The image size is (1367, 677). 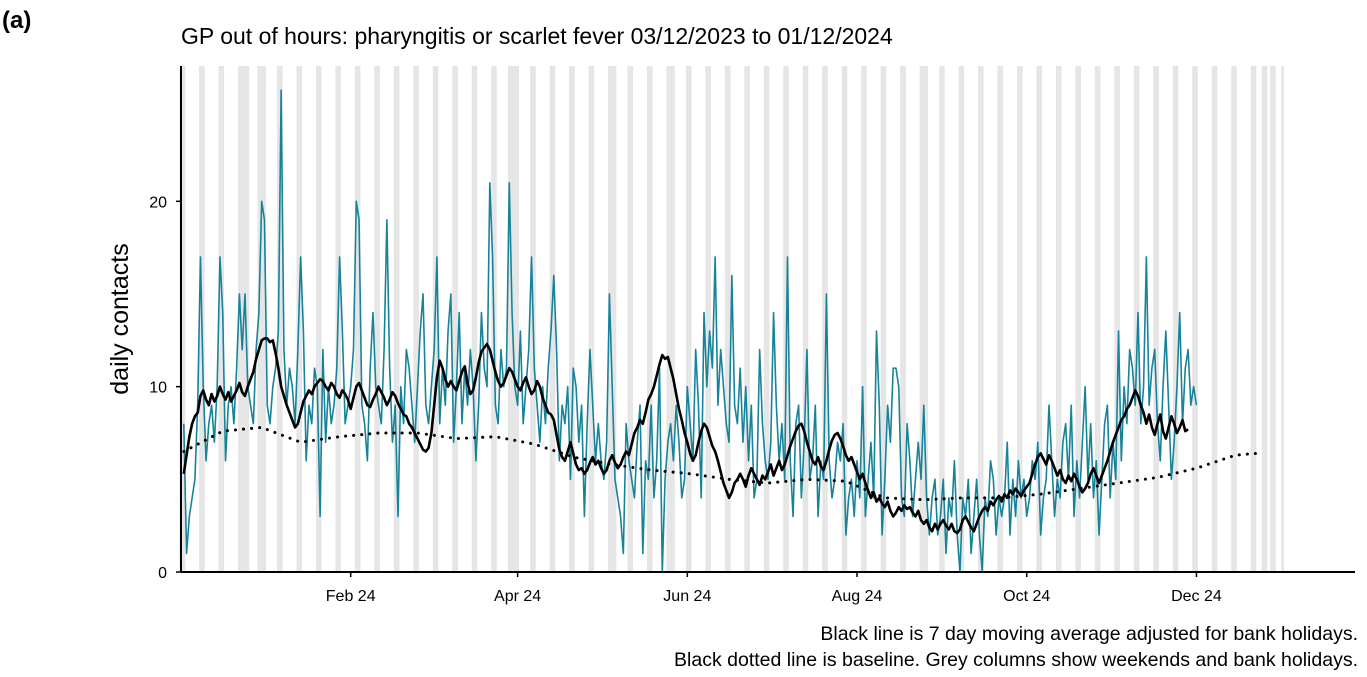 What do you see at coordinates (1026, 596) in the screenshot?
I see `x-tick-label: Oct 24` at bounding box center [1026, 596].